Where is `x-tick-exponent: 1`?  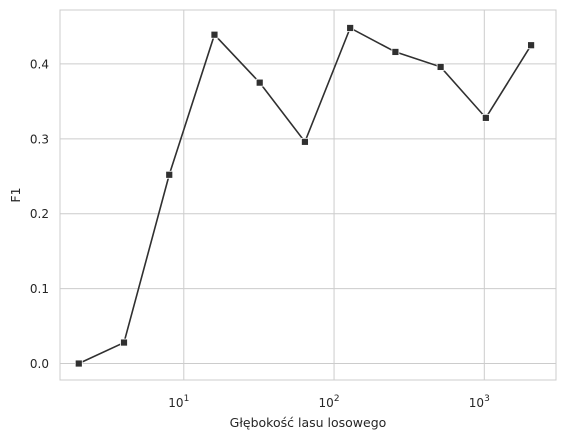 x-tick-exponent: 1 is located at coordinates (187, 399).